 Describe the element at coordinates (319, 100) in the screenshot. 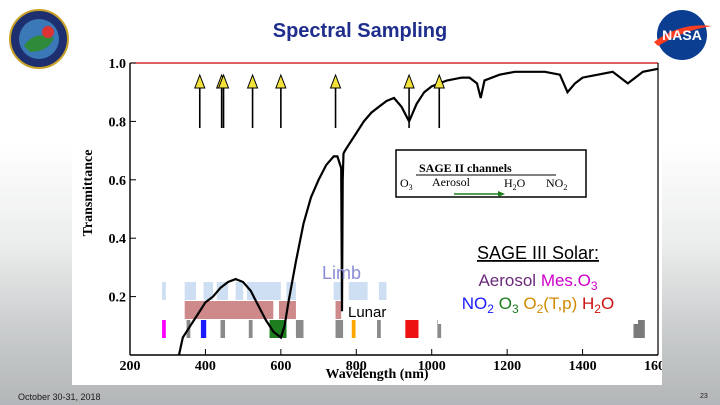

I see `channel-arrows` at that location.